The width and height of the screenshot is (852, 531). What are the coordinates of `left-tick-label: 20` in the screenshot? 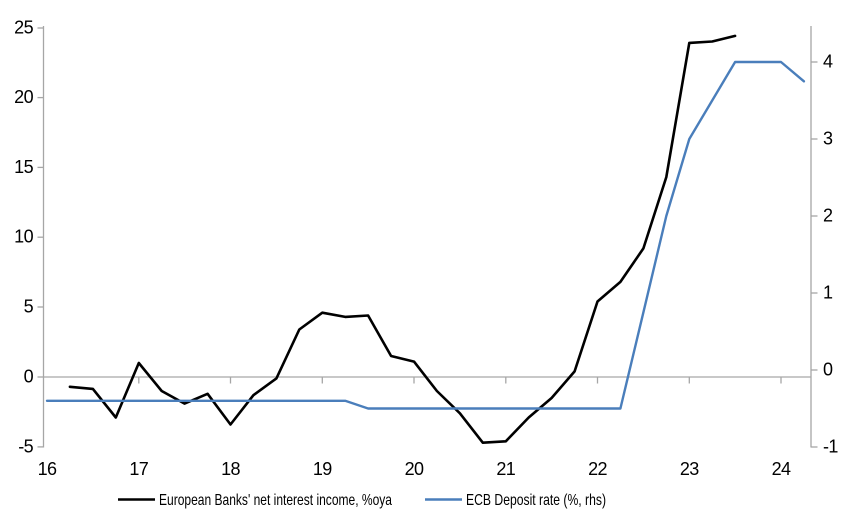 It's located at (23, 97).